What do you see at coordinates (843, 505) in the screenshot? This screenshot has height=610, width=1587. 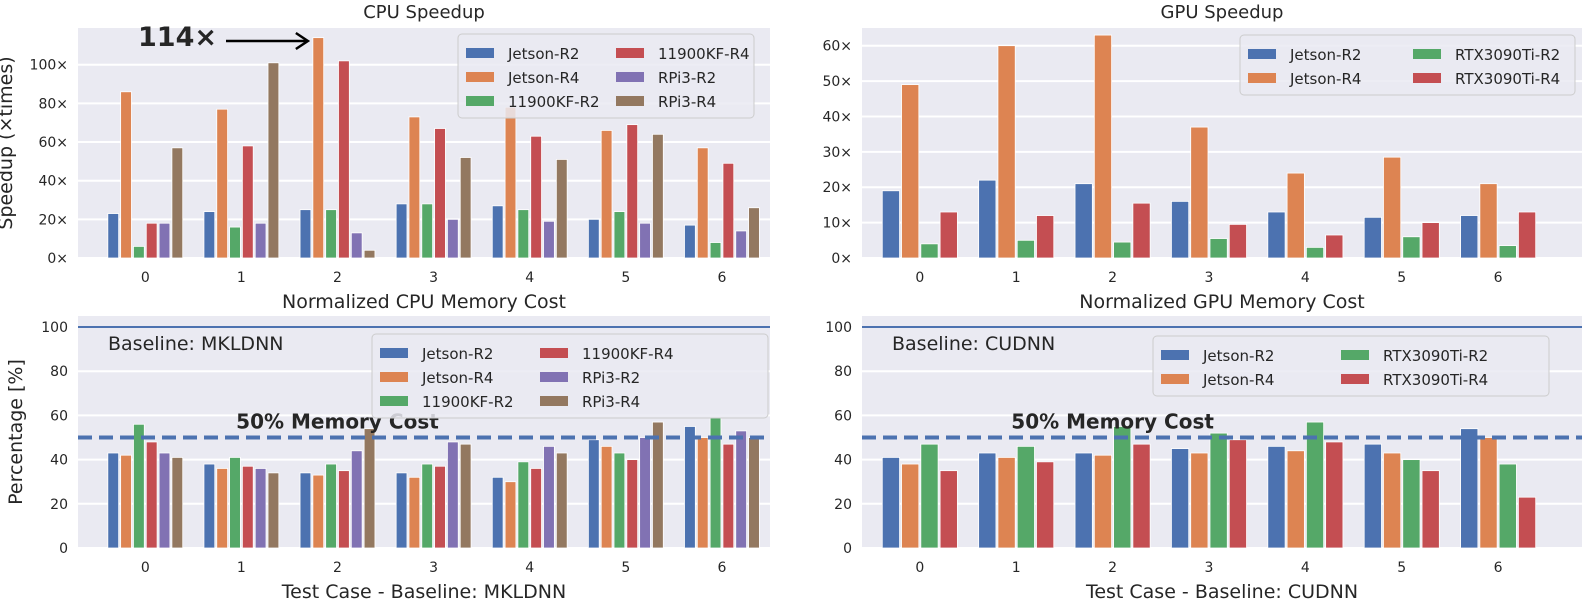 I see `y-tick-label: 20` at bounding box center [843, 505].